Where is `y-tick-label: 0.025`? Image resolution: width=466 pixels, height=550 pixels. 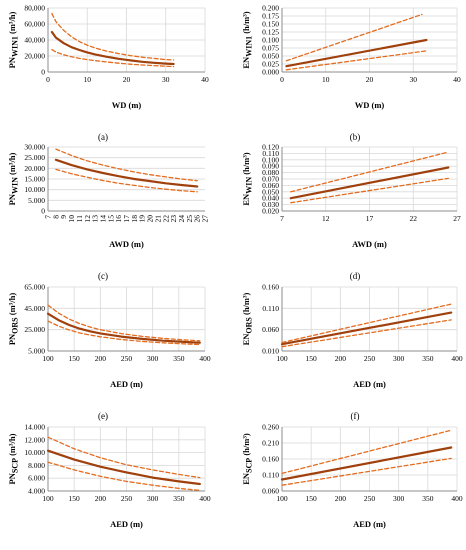
y-tick-label: 0.025 is located at coordinates (270, 64).